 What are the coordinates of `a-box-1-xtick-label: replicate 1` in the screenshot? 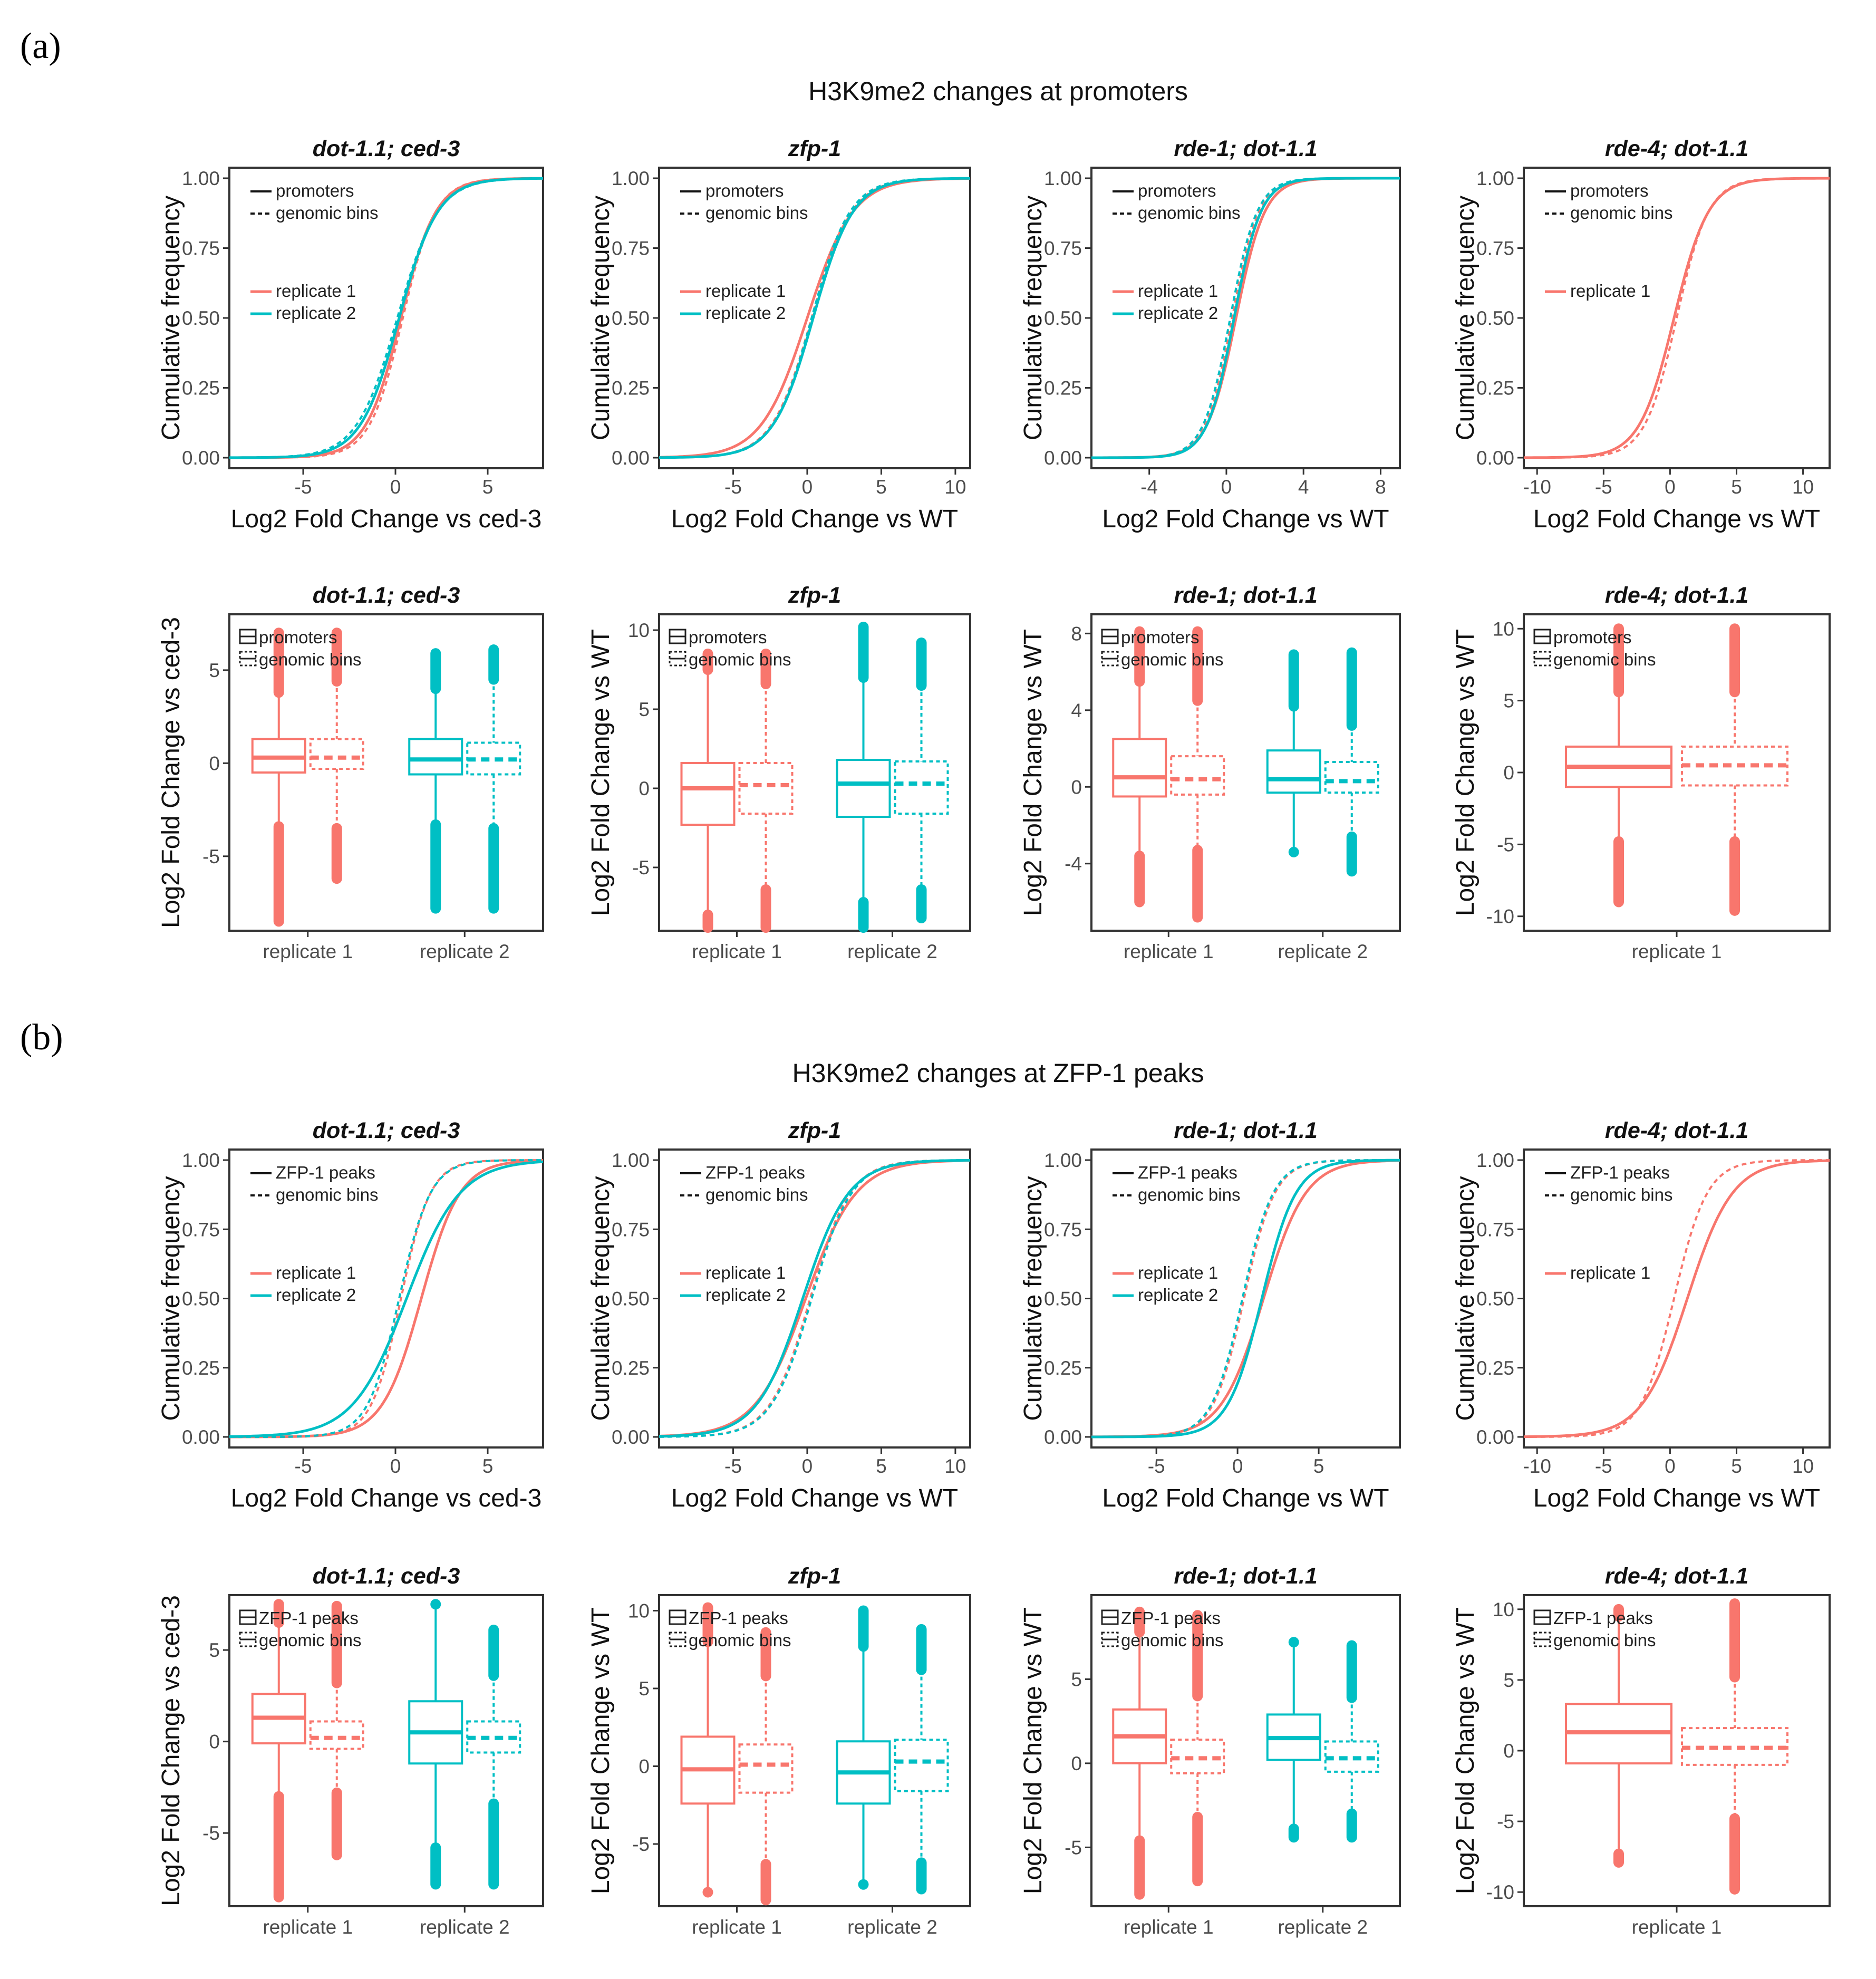 It's located at (308, 951).